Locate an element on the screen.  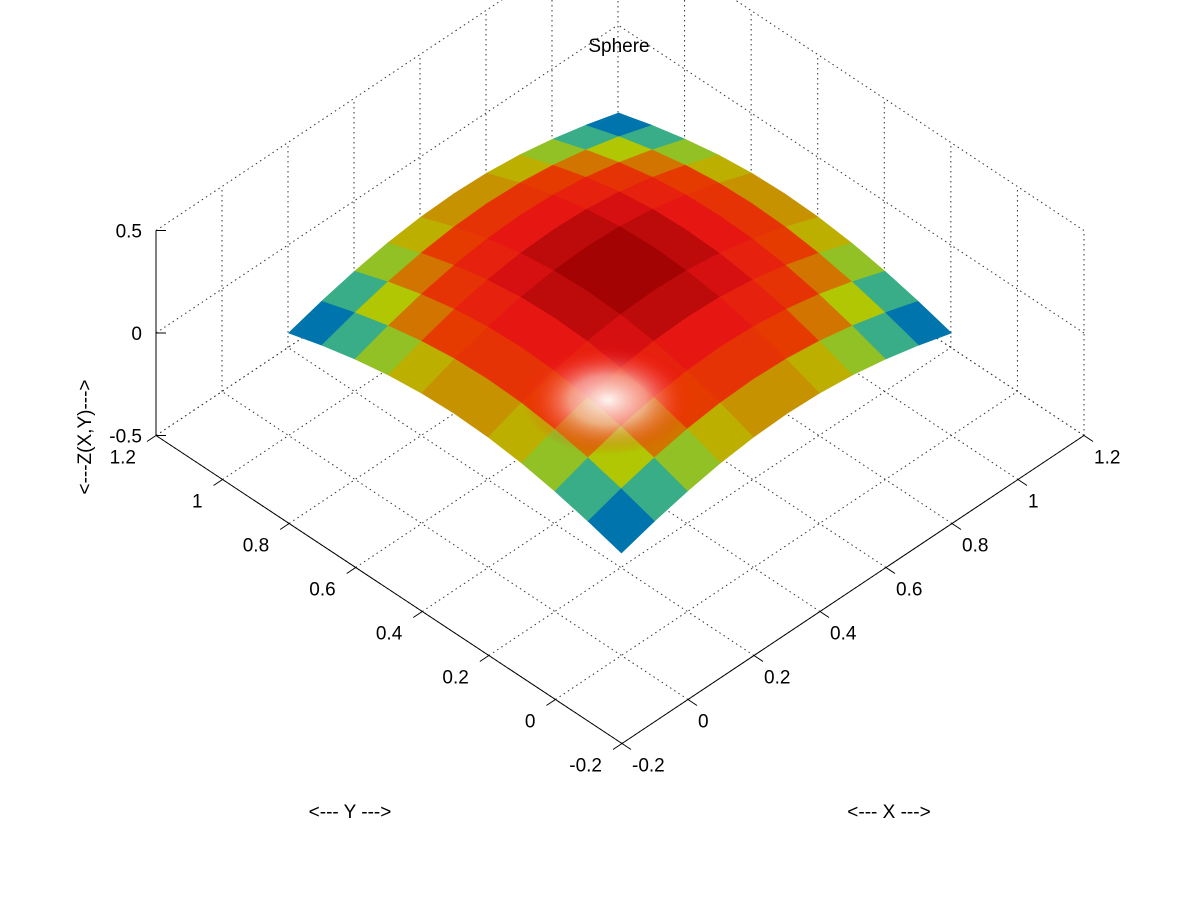
x-tick-label: 0.8 is located at coordinates (975, 546).